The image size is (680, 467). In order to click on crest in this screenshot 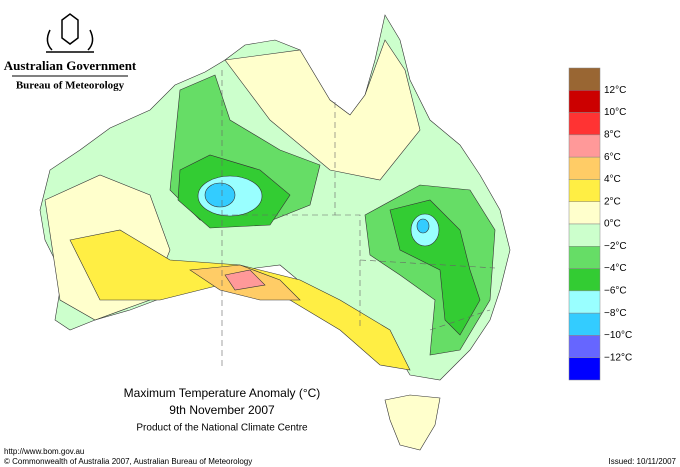, I will do `click(70, 33)`.